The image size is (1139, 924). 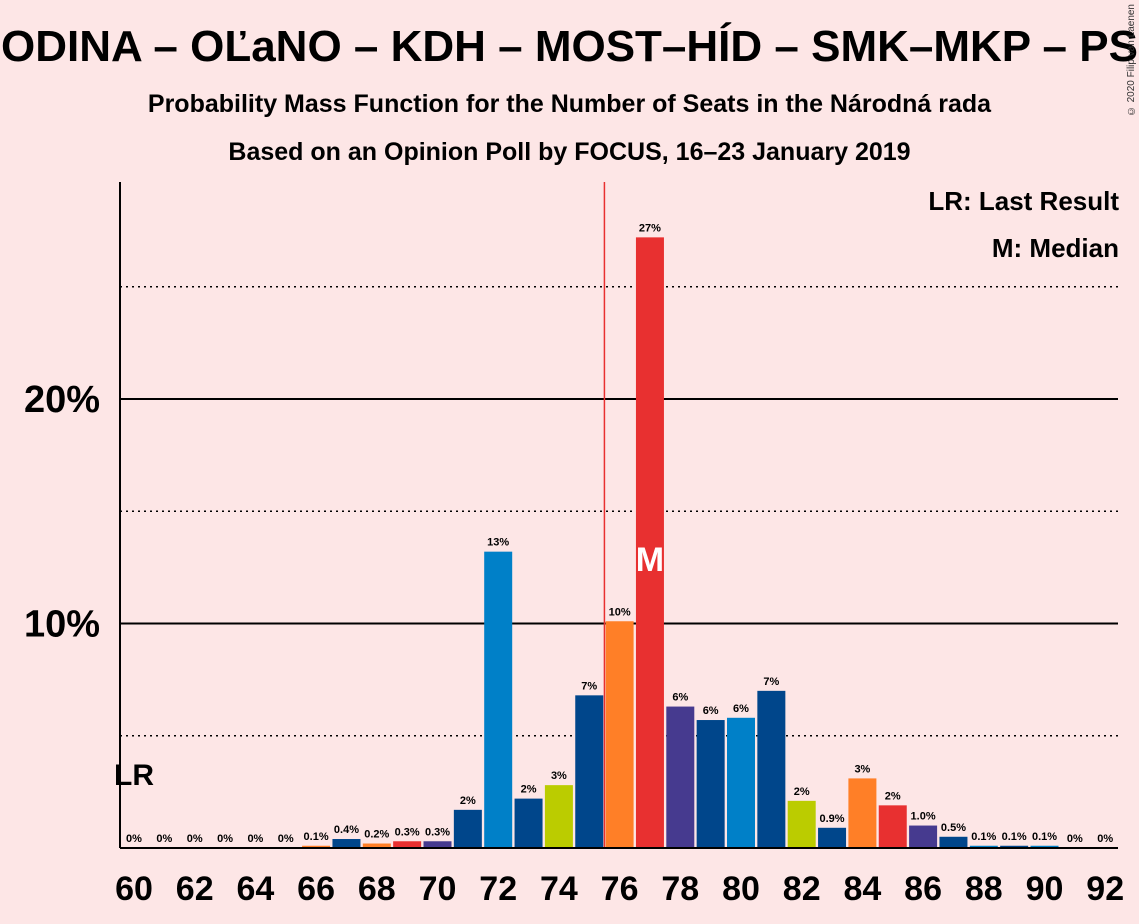 I want to click on x-tick-label: 80, so click(x=741, y=889).